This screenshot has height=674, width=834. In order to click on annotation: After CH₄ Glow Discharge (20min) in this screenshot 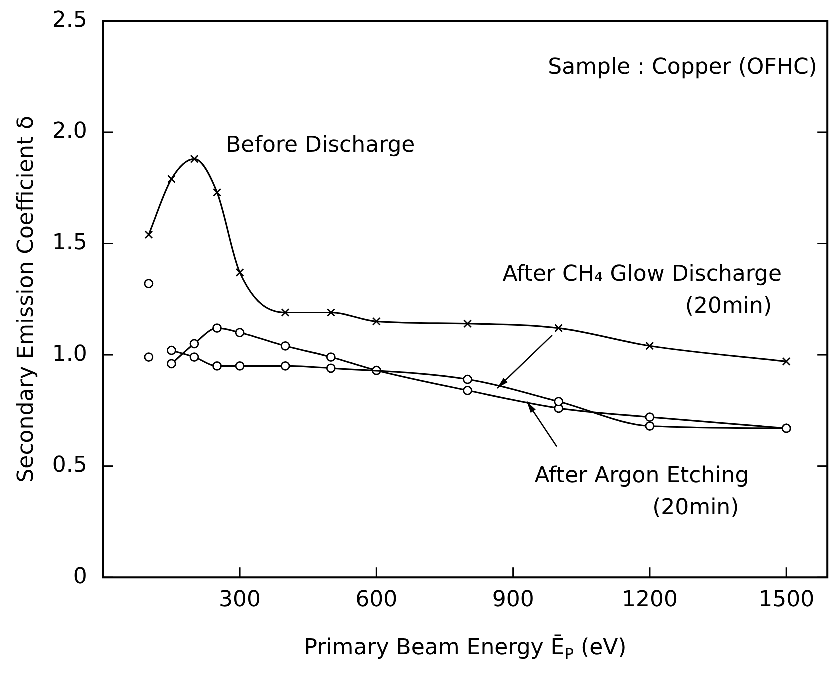, I will do `click(642, 291)`.